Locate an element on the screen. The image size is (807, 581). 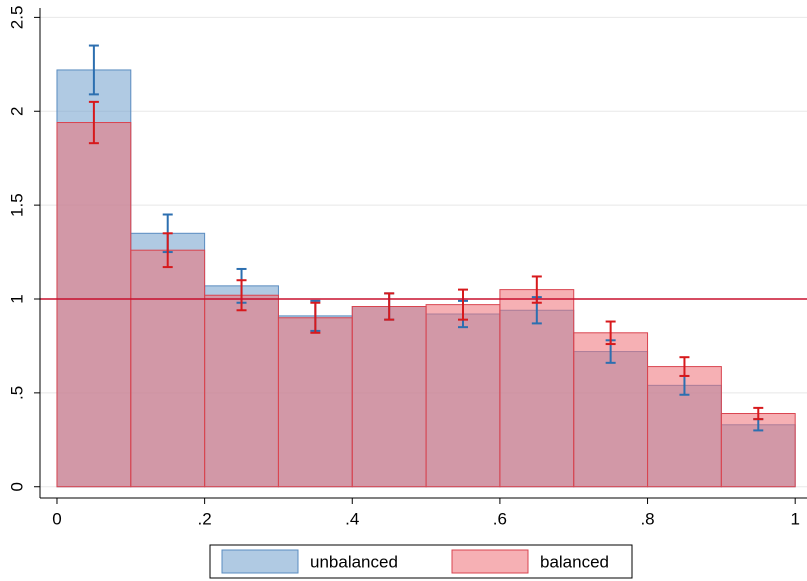
legend-label: balanced is located at coordinates (574, 561).